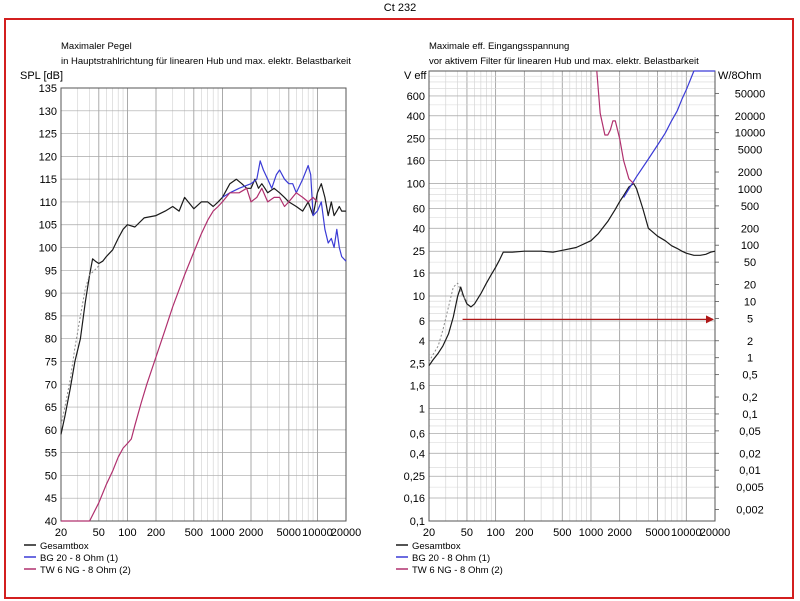  What do you see at coordinates (750, 134) in the screenshot?
I see `y2-tick-label: 10000` at bounding box center [750, 134].